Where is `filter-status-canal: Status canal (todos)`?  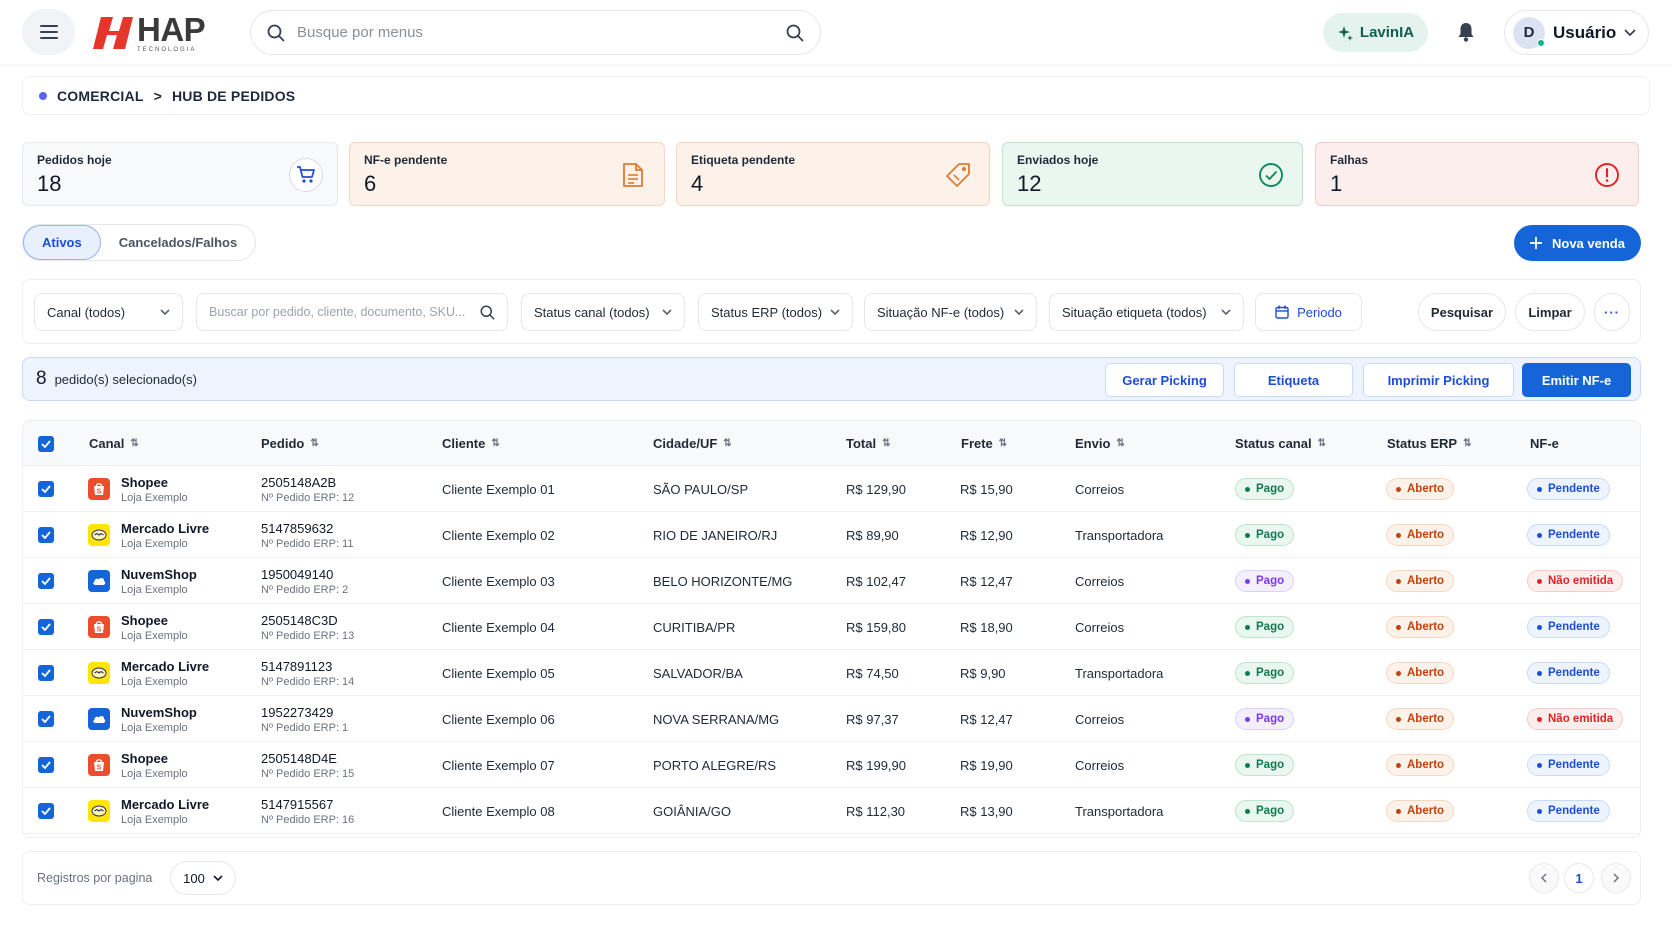 filter-status-canal: Status canal (todos) is located at coordinates (603, 312).